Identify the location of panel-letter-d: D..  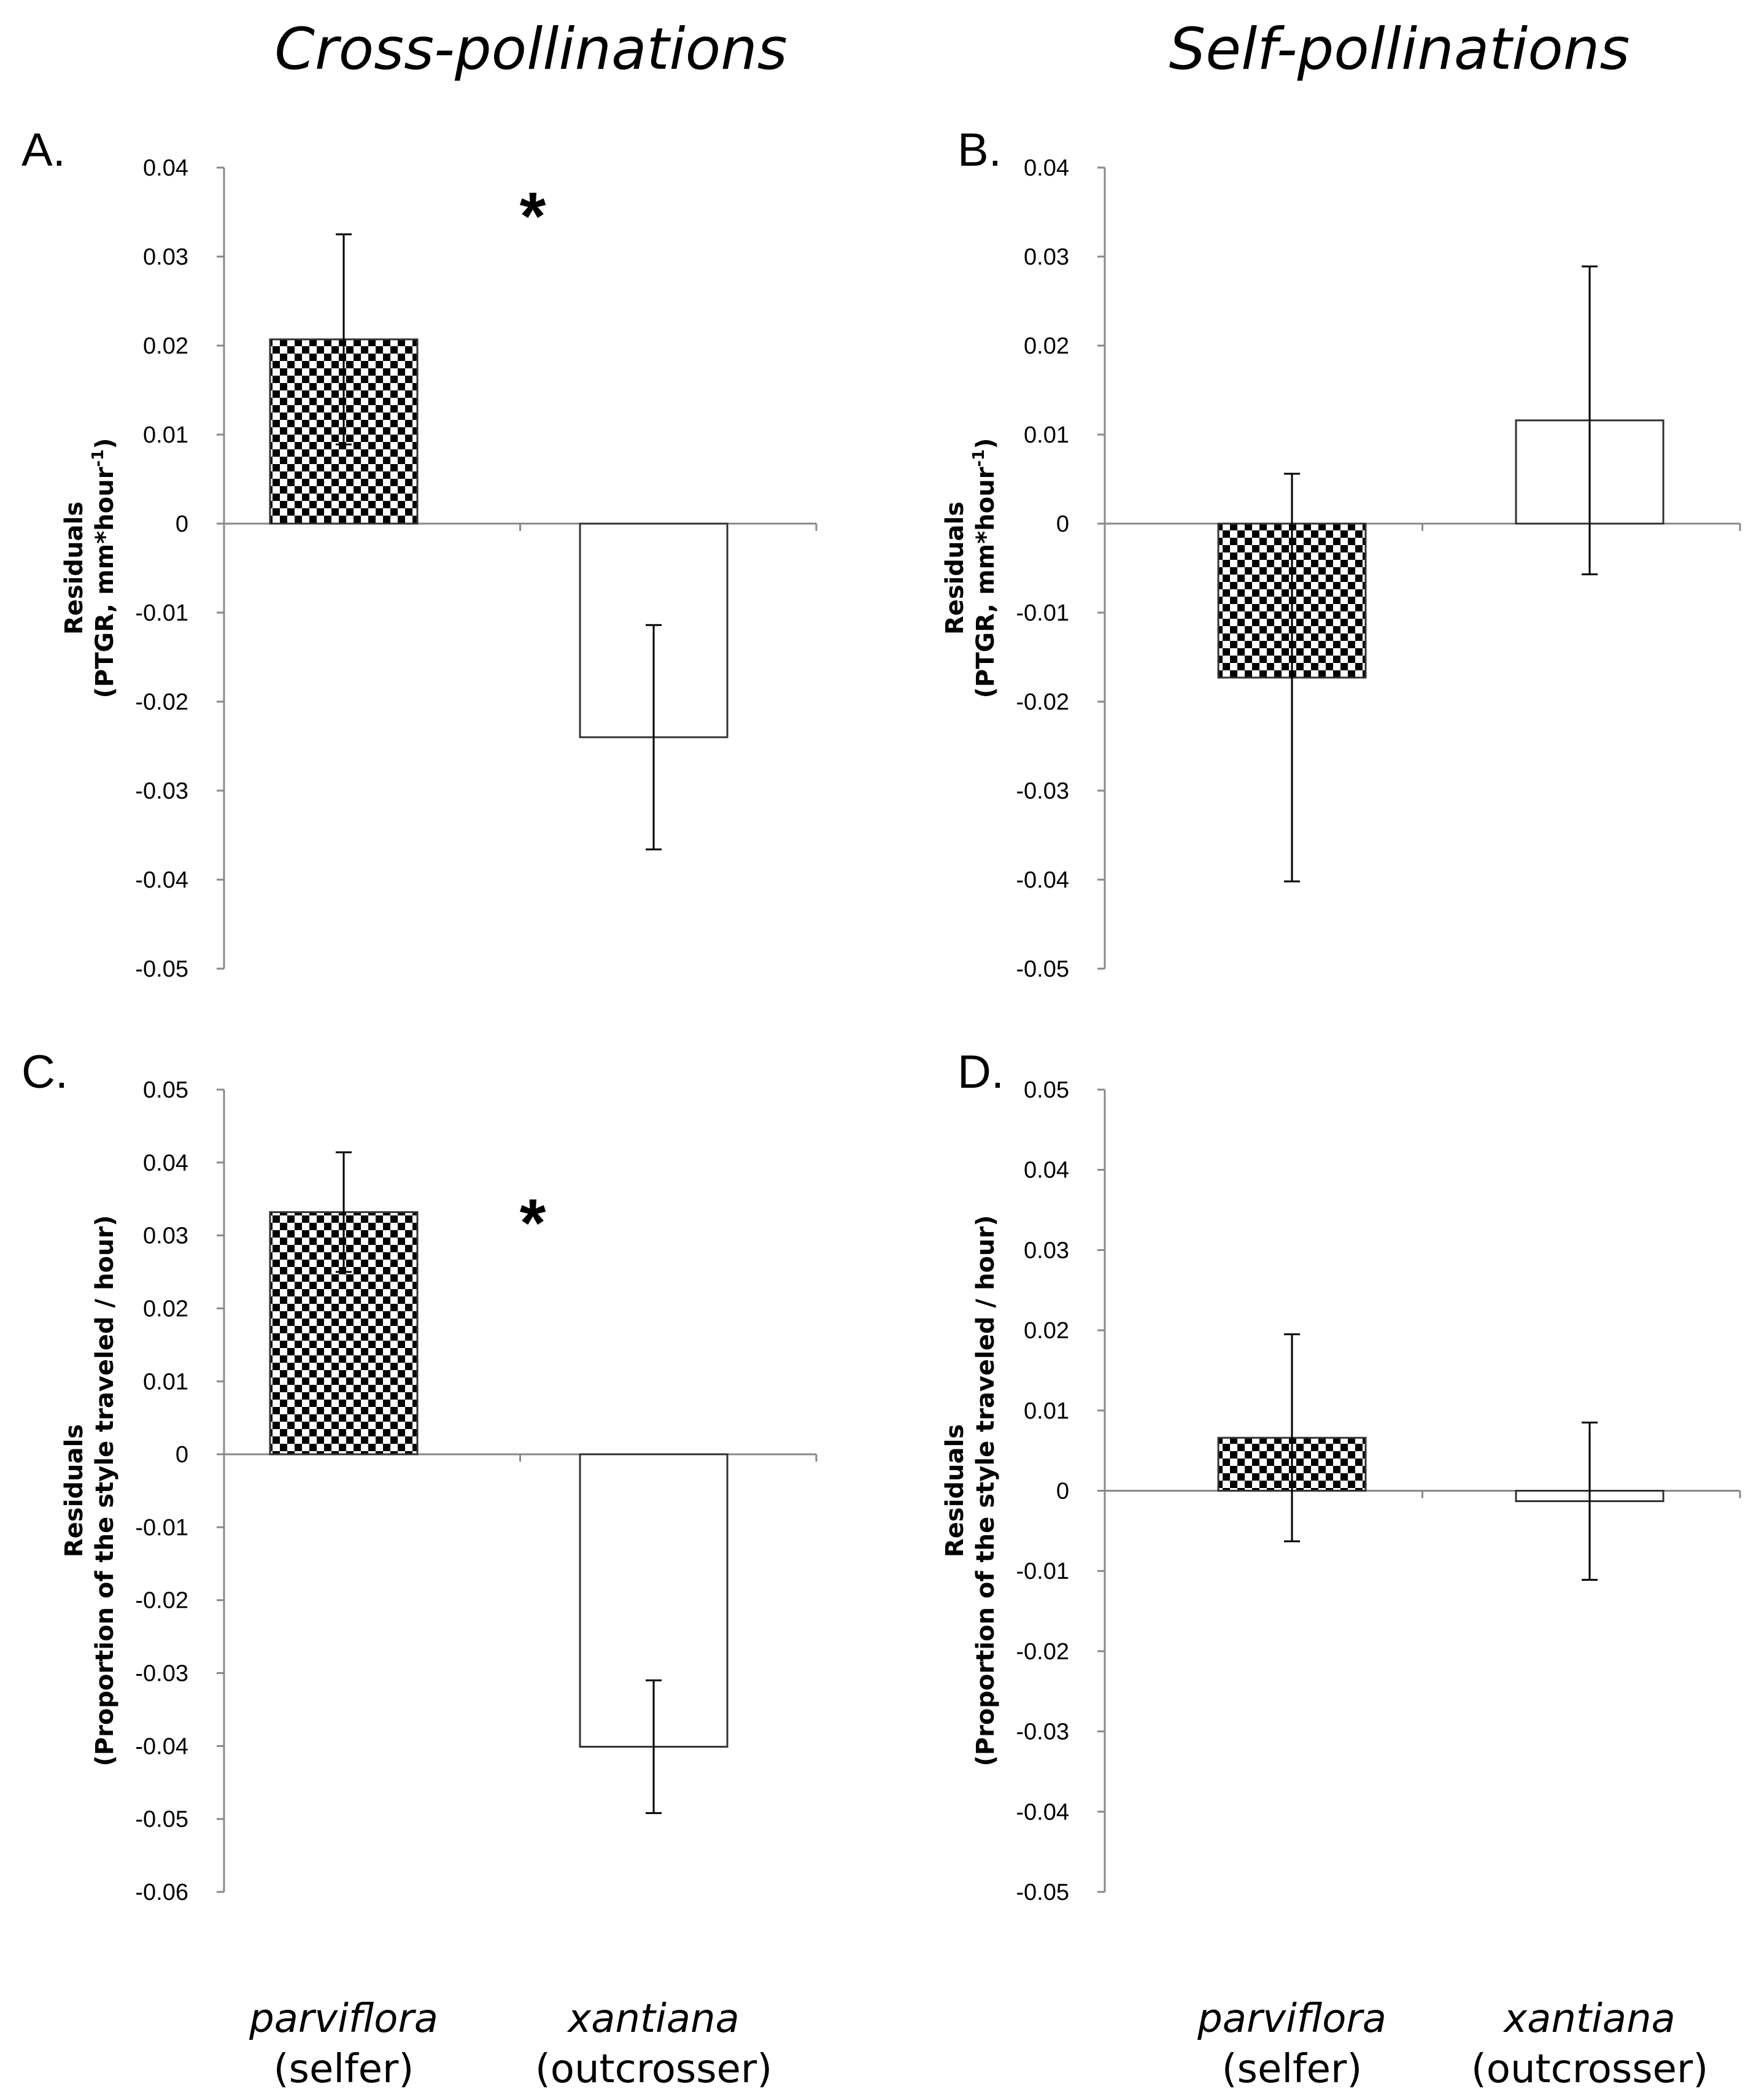
(980, 1072).